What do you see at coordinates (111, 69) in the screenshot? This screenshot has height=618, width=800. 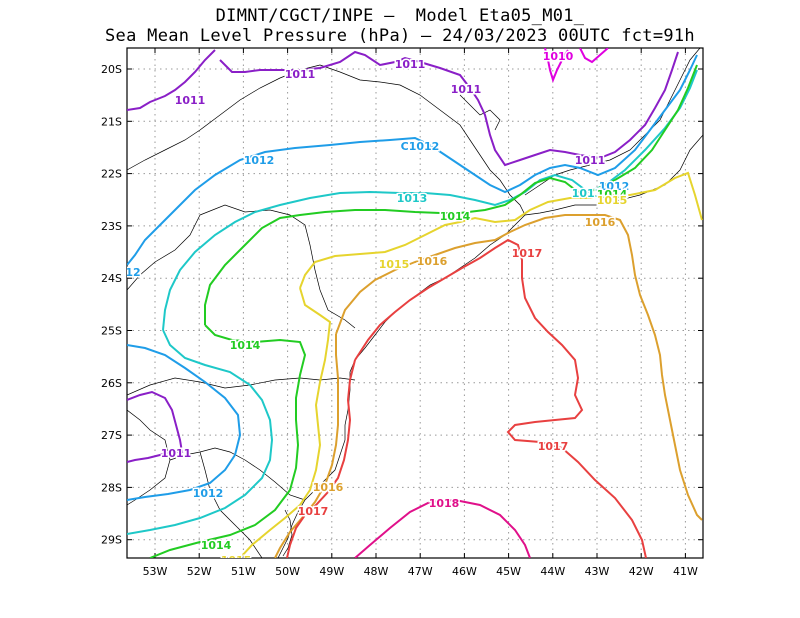 I see `lat-label: 20S` at bounding box center [111, 69].